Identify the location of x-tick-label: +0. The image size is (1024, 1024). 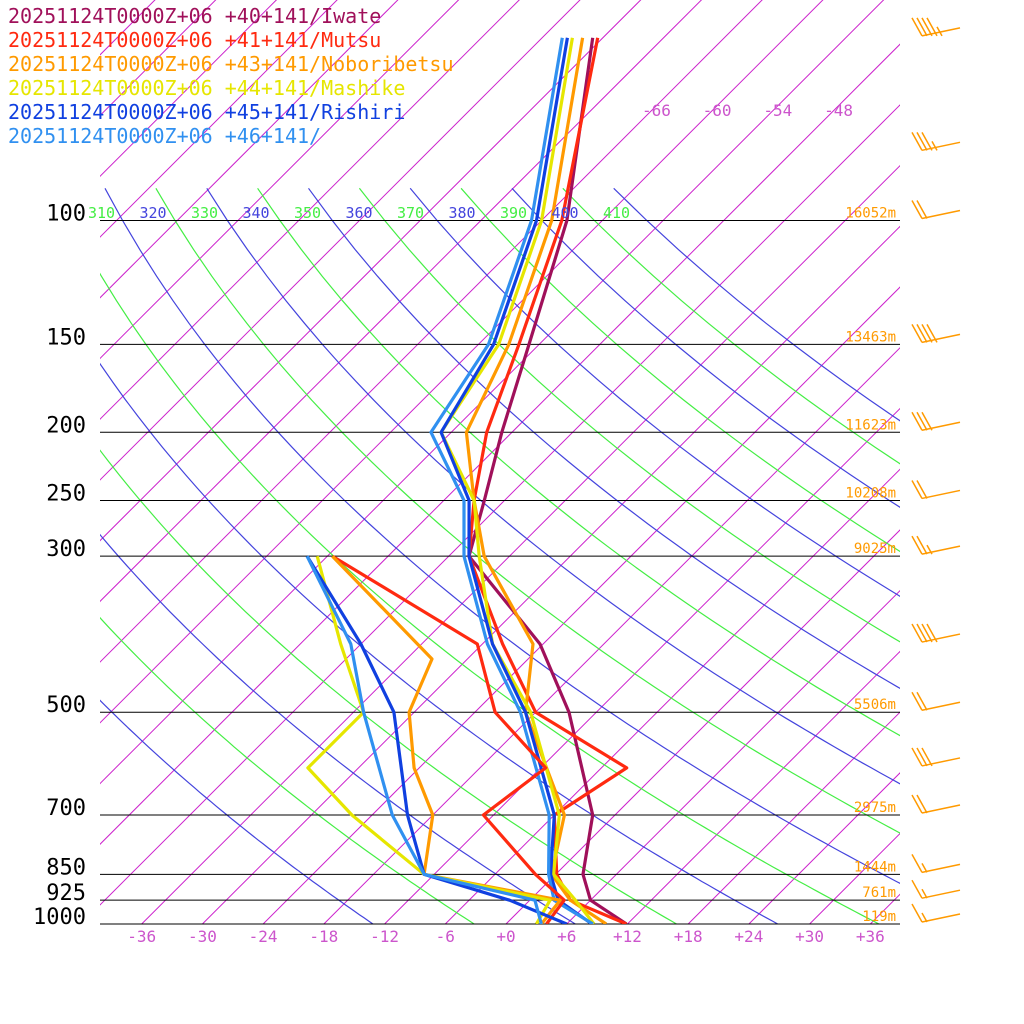
(505, 936).